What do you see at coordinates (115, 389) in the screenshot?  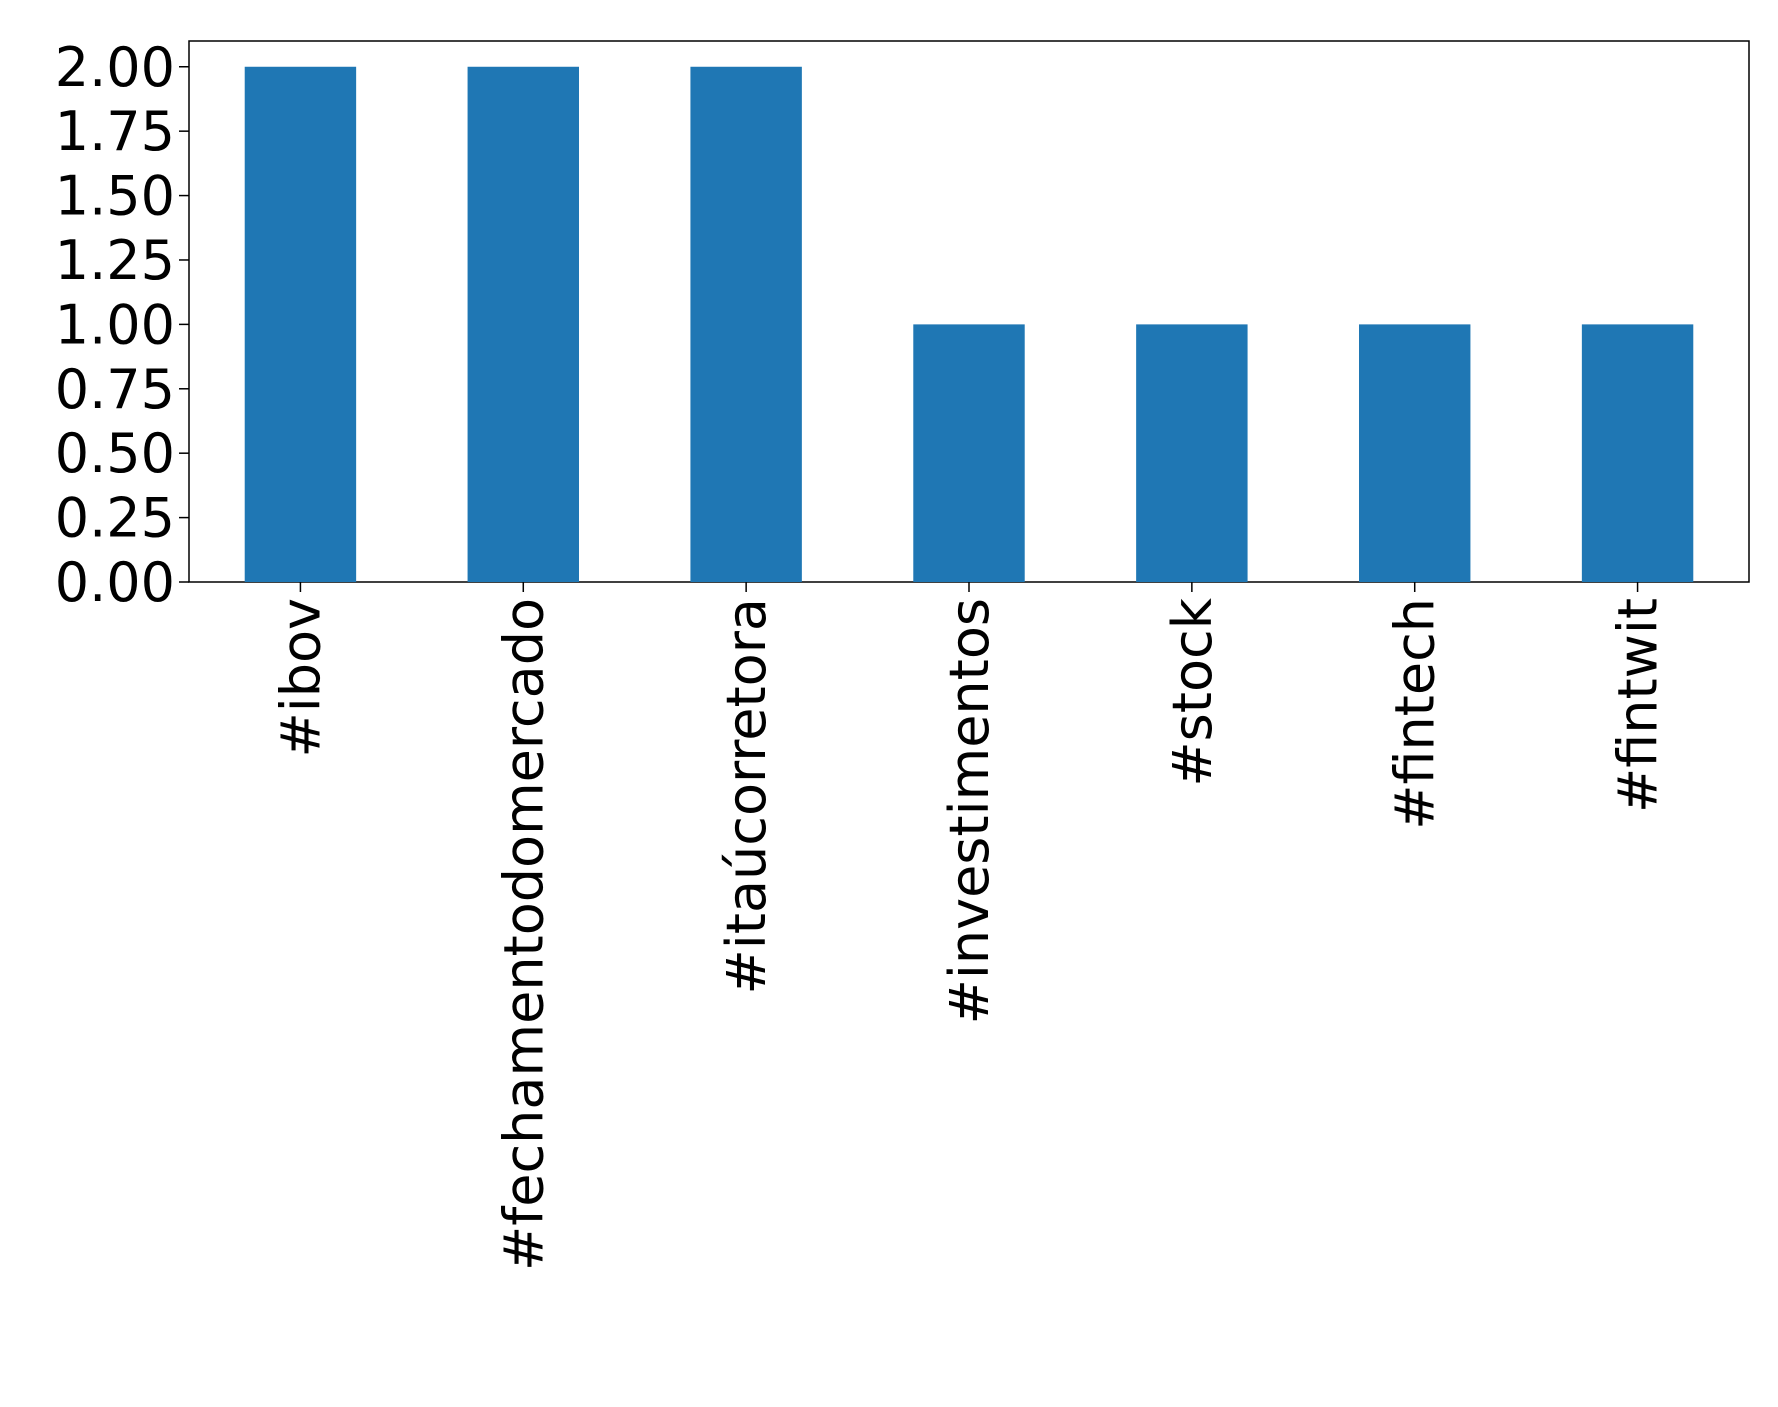 I see `y-tick-label: 0.75` at bounding box center [115, 389].